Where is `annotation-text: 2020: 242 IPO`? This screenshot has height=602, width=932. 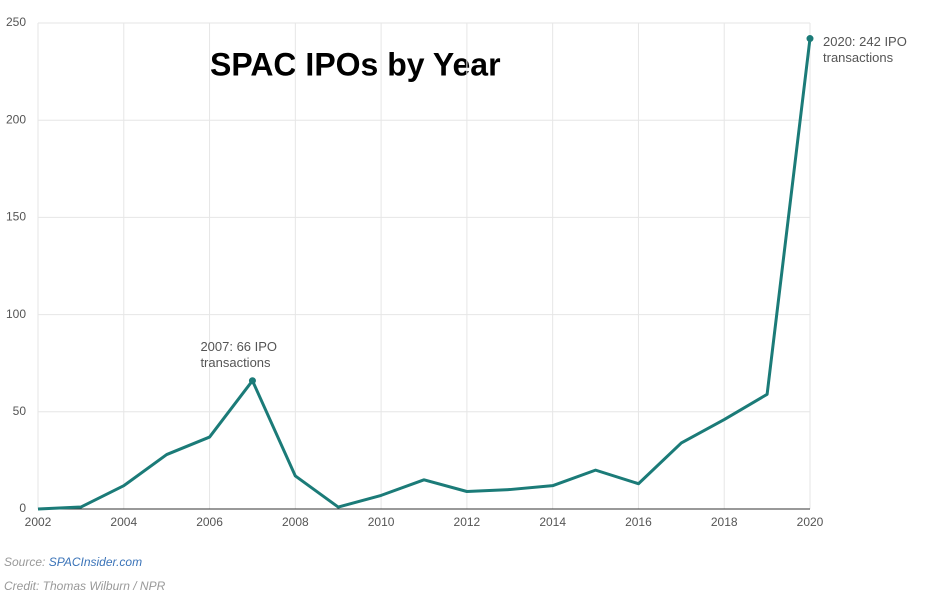
annotation-text: 2020: 242 IPO is located at coordinates (865, 41).